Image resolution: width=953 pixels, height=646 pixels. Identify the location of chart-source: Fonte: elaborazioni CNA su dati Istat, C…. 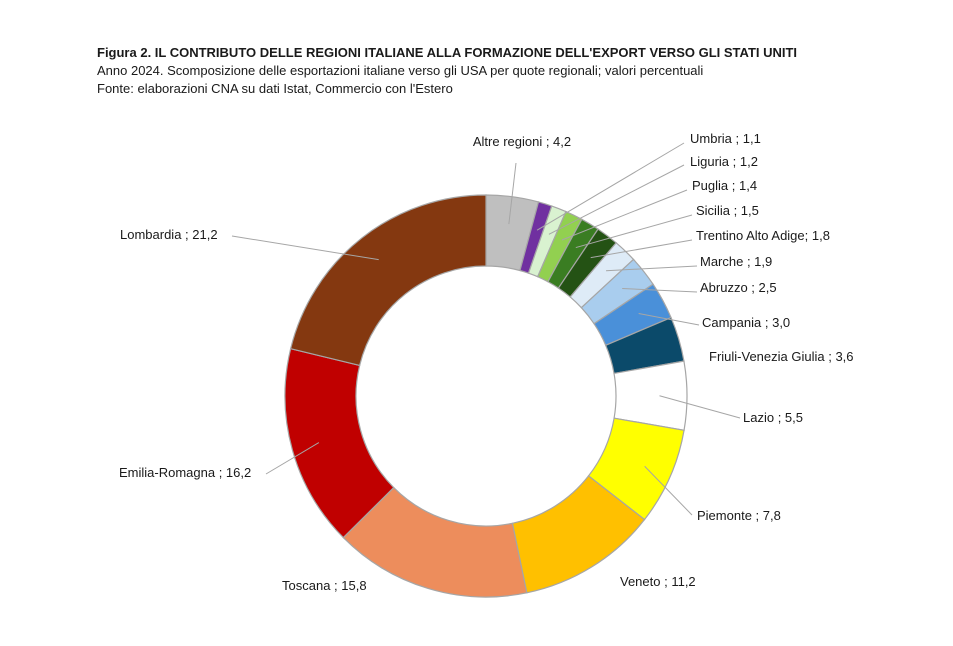
(275, 88).